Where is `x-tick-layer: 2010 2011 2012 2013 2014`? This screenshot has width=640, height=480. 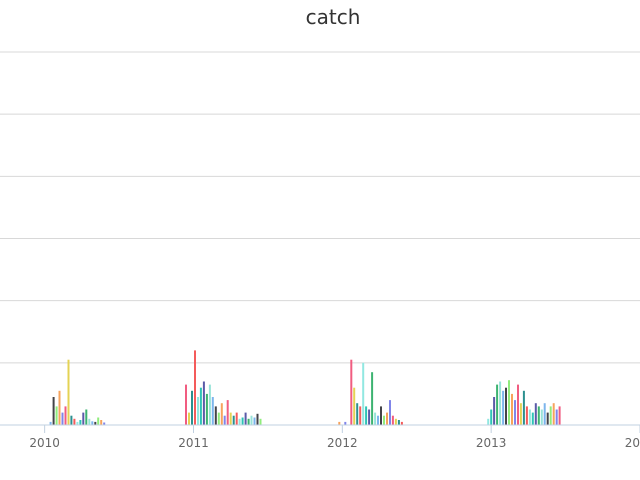
x-tick-layer: 2010 2011 2012 2013 2014 is located at coordinates (334, 437).